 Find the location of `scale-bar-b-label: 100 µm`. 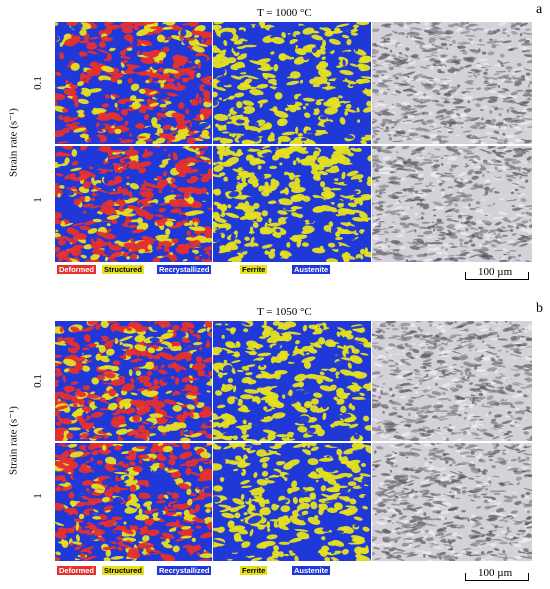

scale-bar-b-label: 100 µm is located at coordinates (495, 573).